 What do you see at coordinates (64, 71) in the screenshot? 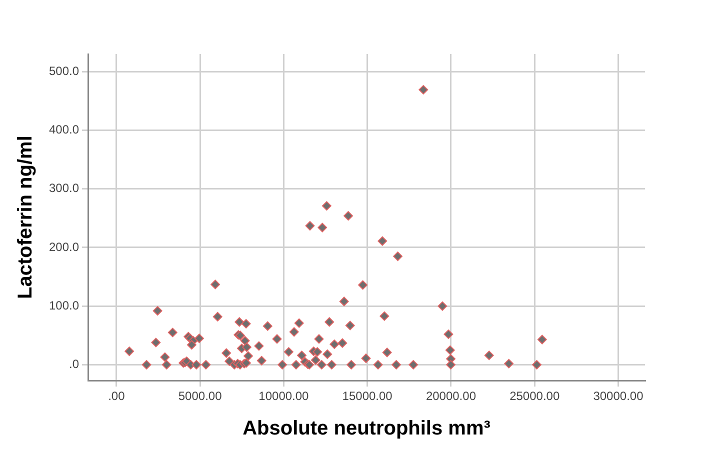
I see `y-tick-label: 500.0` at bounding box center [64, 71].